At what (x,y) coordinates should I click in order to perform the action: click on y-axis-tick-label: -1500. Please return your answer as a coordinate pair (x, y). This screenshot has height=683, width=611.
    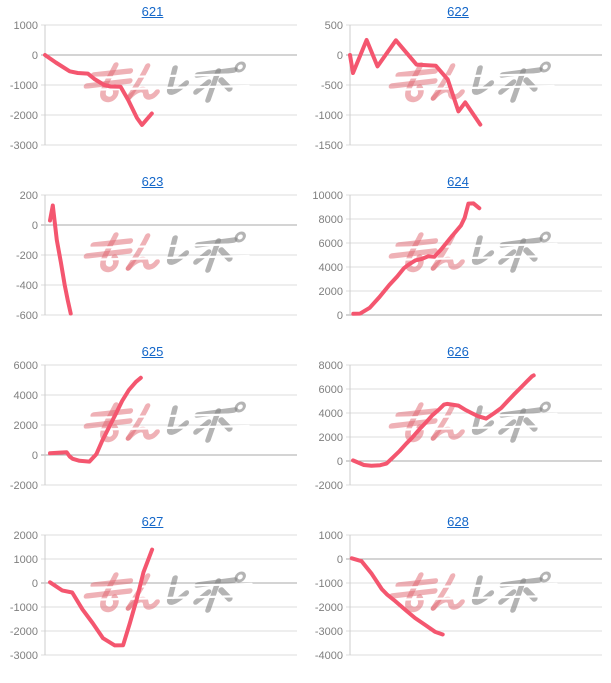
    Looking at the image, I should click on (329, 146).